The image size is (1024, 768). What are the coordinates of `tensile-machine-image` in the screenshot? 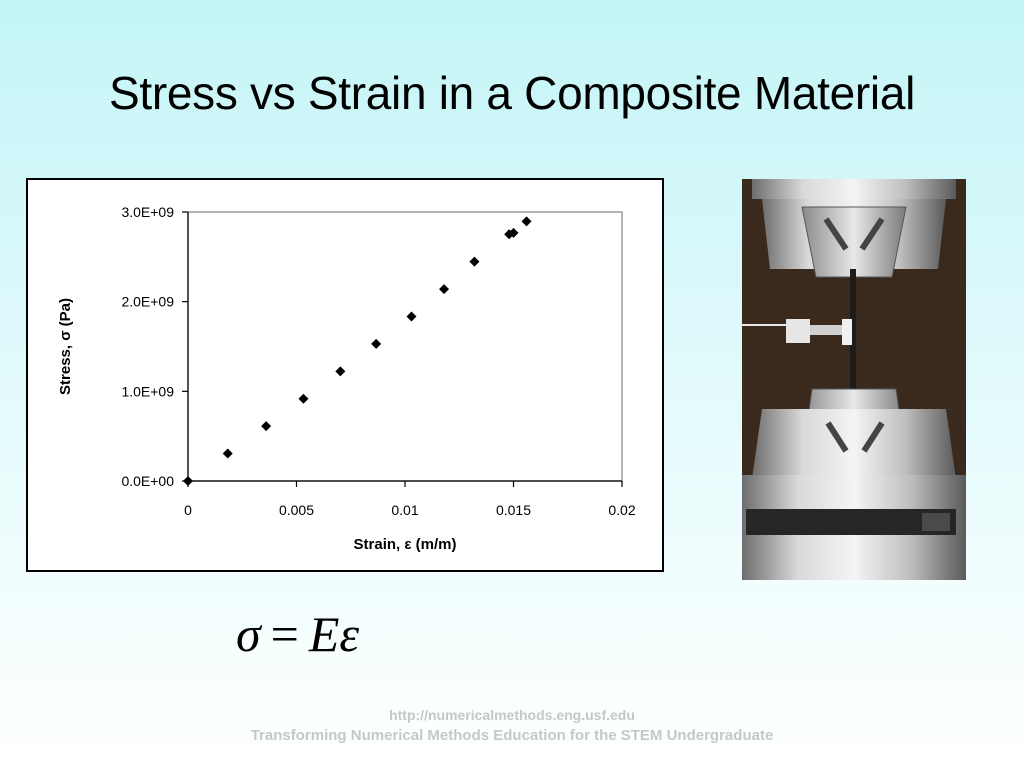 It's located at (854, 379).